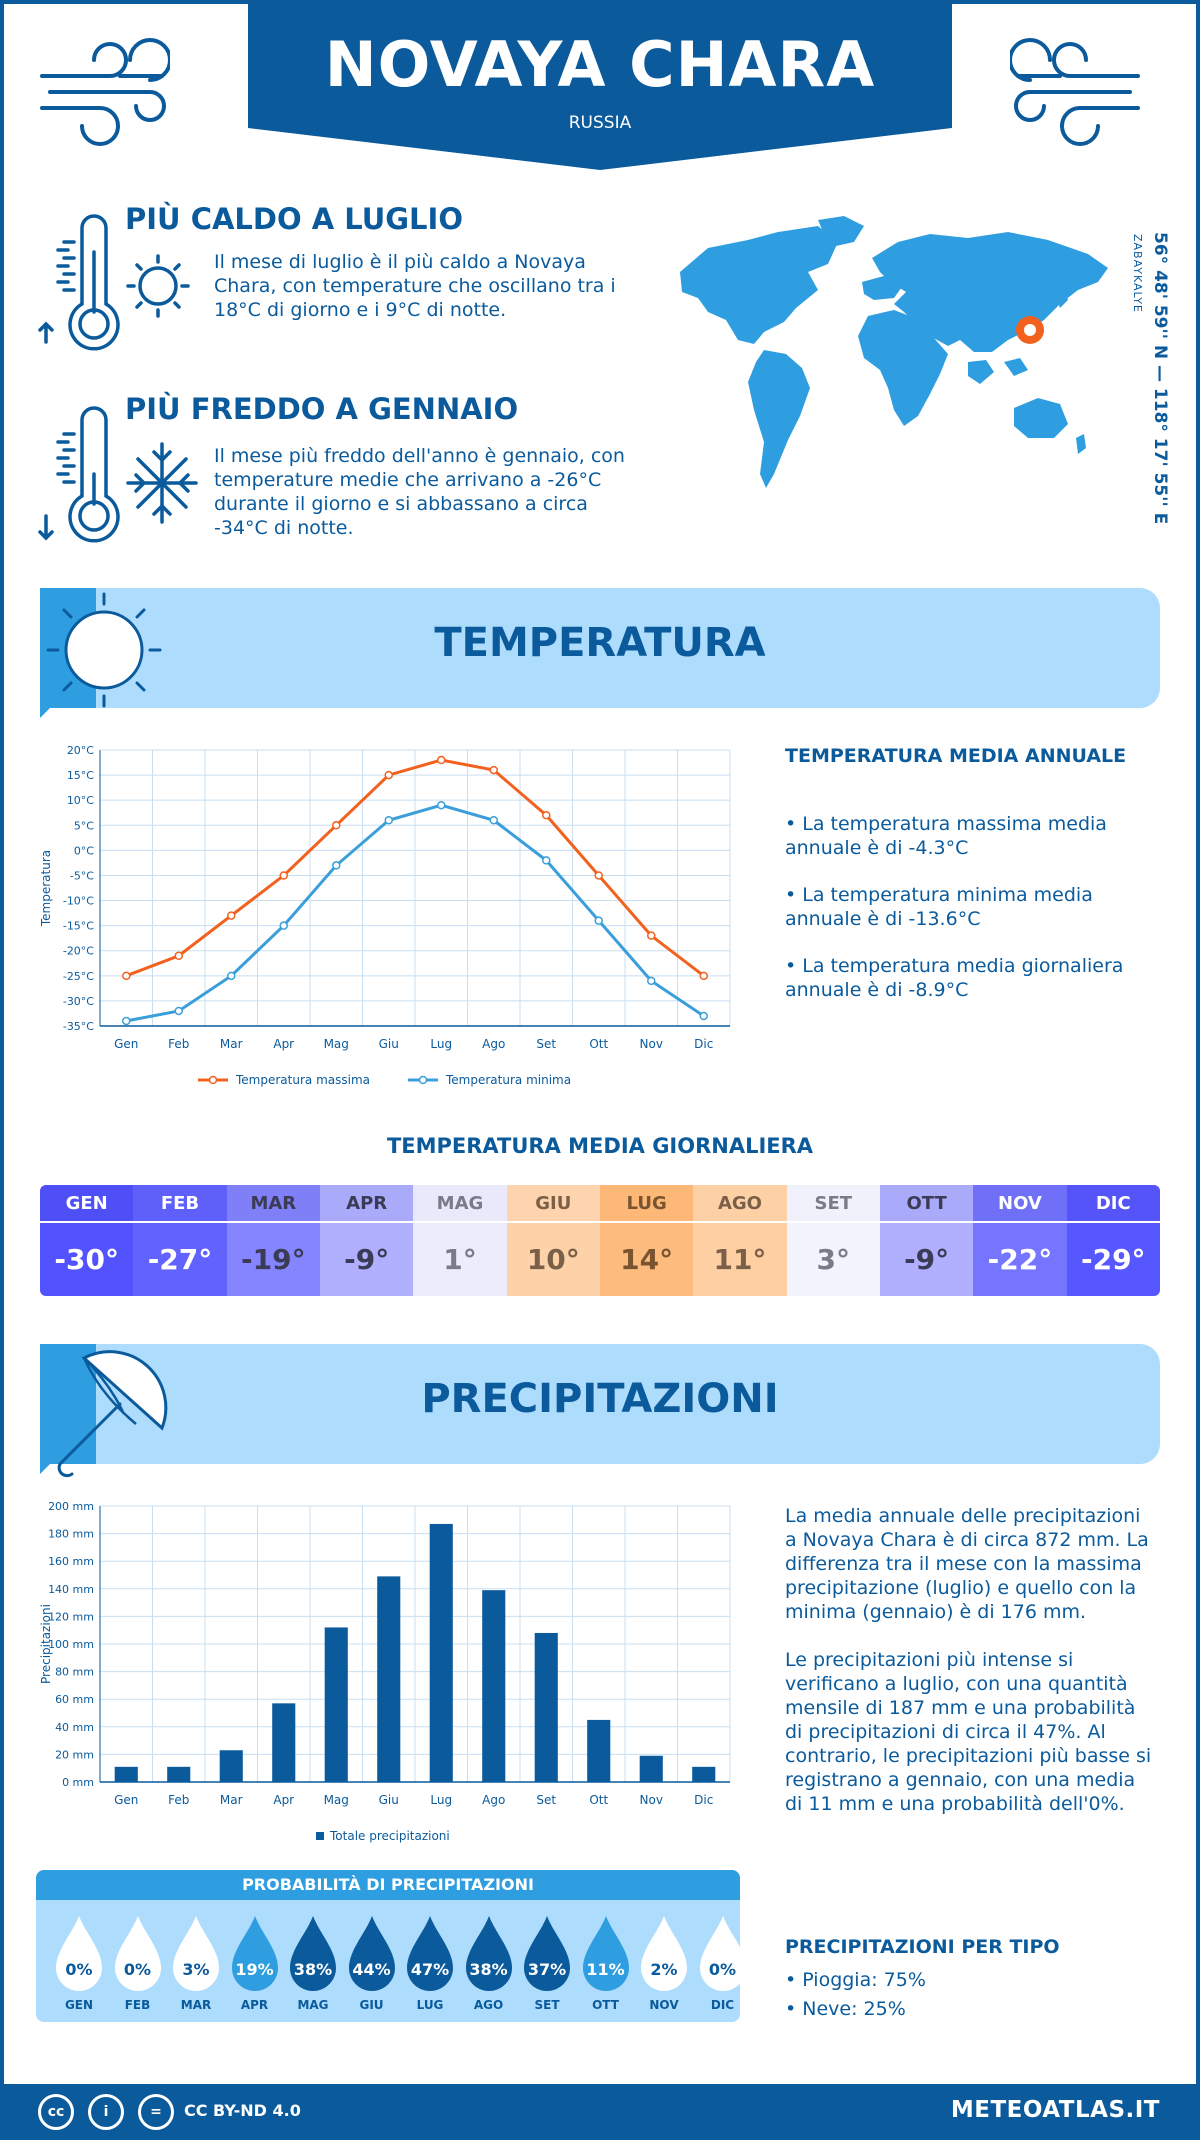  Describe the element at coordinates (156, 2112) in the screenshot. I see `no-derivatives-icon: =` at that location.